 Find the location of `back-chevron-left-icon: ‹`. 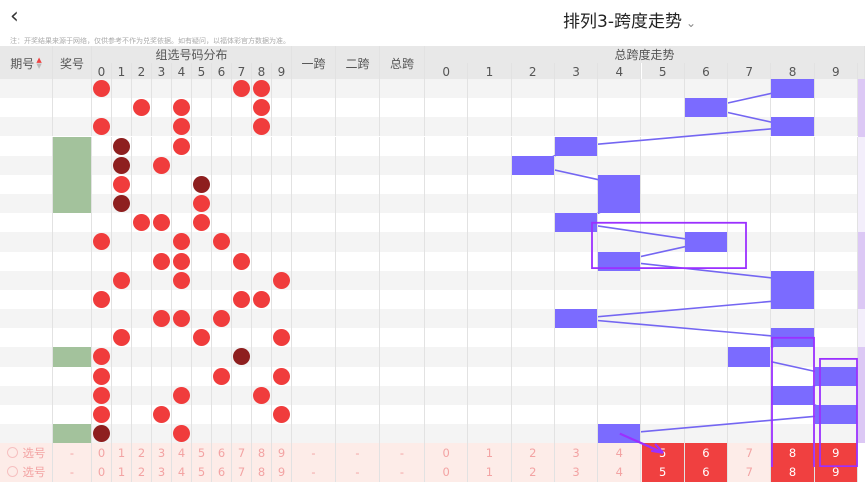

back-chevron-left-icon: ‹ is located at coordinates (14, 16).